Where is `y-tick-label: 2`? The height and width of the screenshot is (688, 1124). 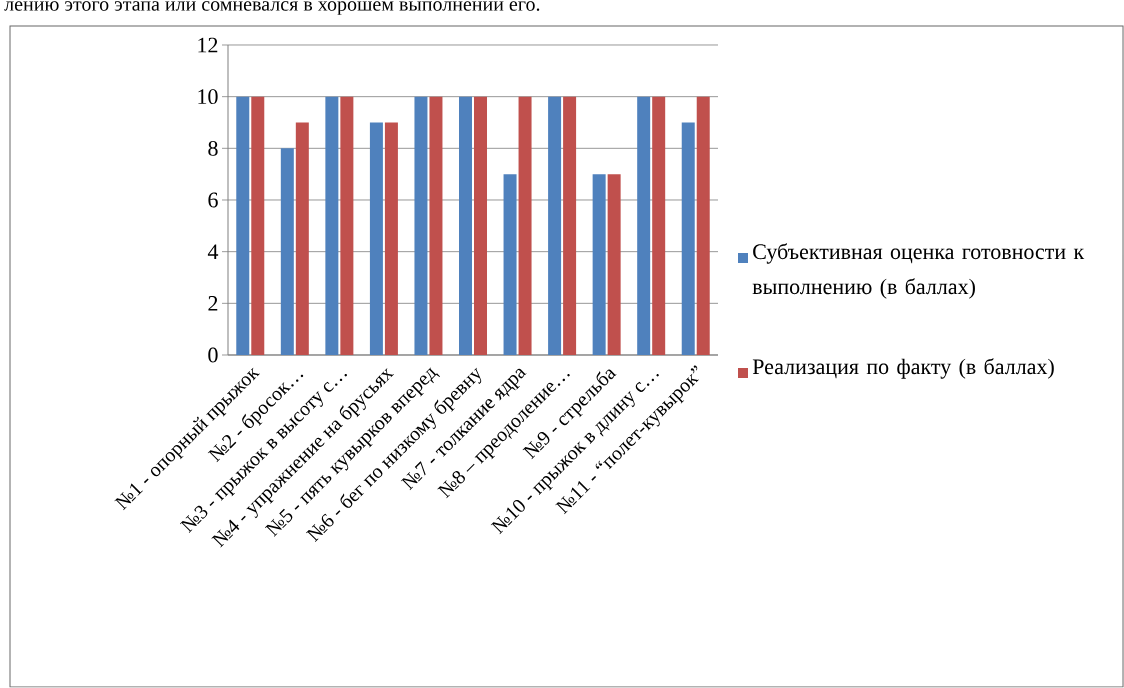
y-tick-label: 2 is located at coordinates (213, 303).